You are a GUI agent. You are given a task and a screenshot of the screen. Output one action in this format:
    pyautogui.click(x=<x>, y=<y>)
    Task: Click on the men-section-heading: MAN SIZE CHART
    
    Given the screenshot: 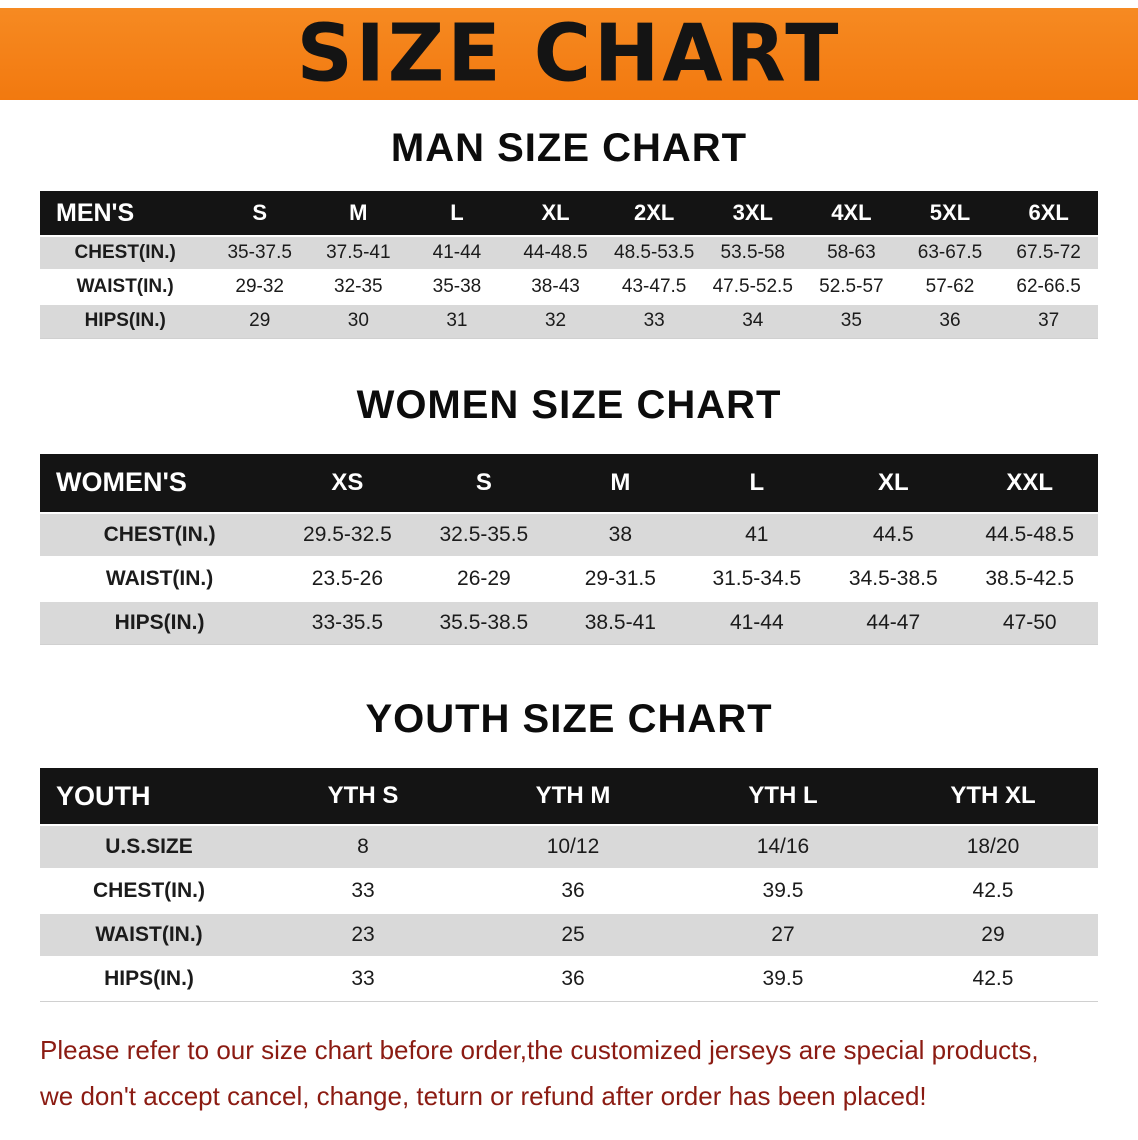 What is the action you would take?
    pyautogui.click(x=569, y=148)
    